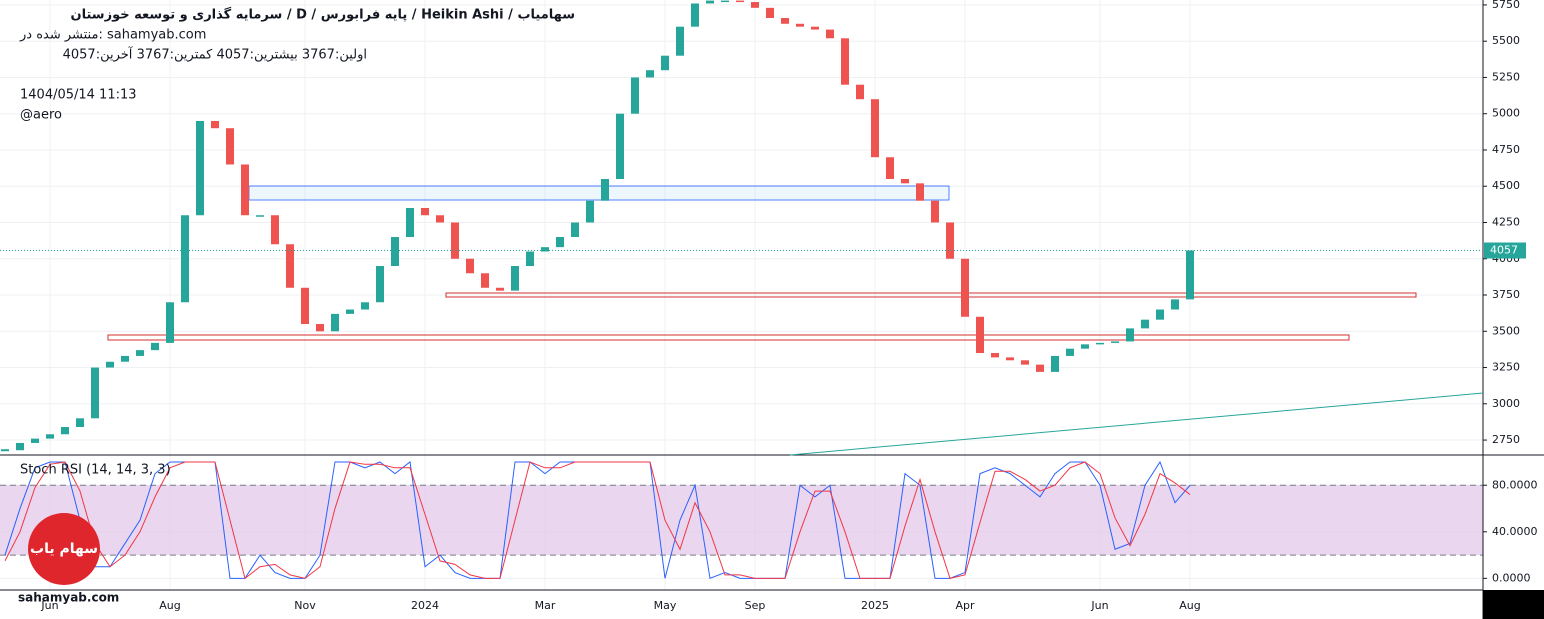 This screenshot has height=619, width=1544. I want to click on y-tick-label: 5750, so click(1506, 5).